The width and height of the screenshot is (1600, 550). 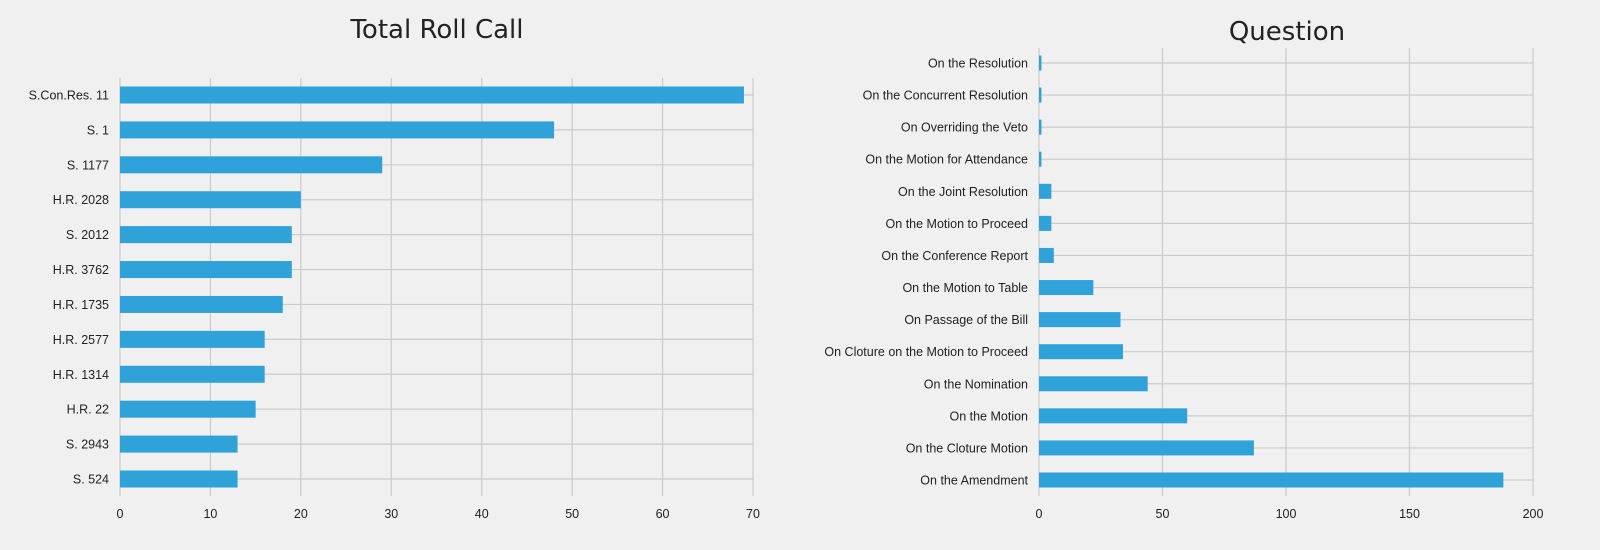 I want to click on y-tick-label: On the Amendment, so click(x=974, y=481).